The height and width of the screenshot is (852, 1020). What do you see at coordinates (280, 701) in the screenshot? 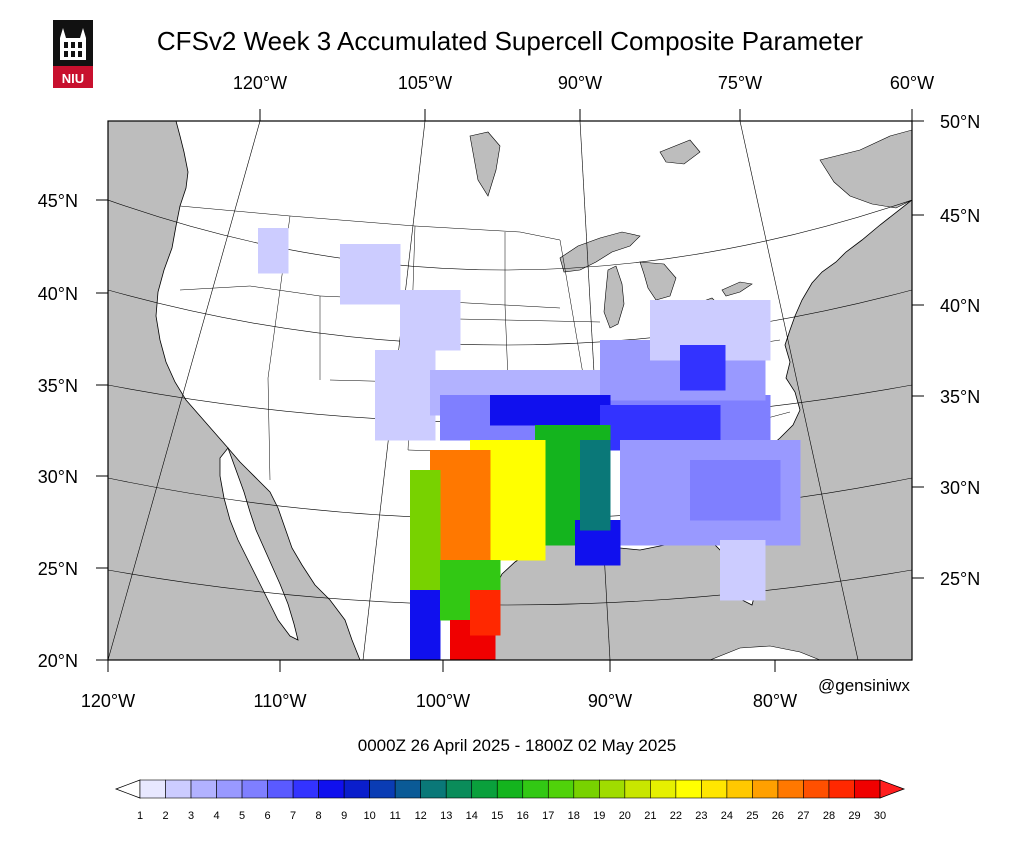
I see `bottom-lon-label: 110°W` at bounding box center [280, 701].